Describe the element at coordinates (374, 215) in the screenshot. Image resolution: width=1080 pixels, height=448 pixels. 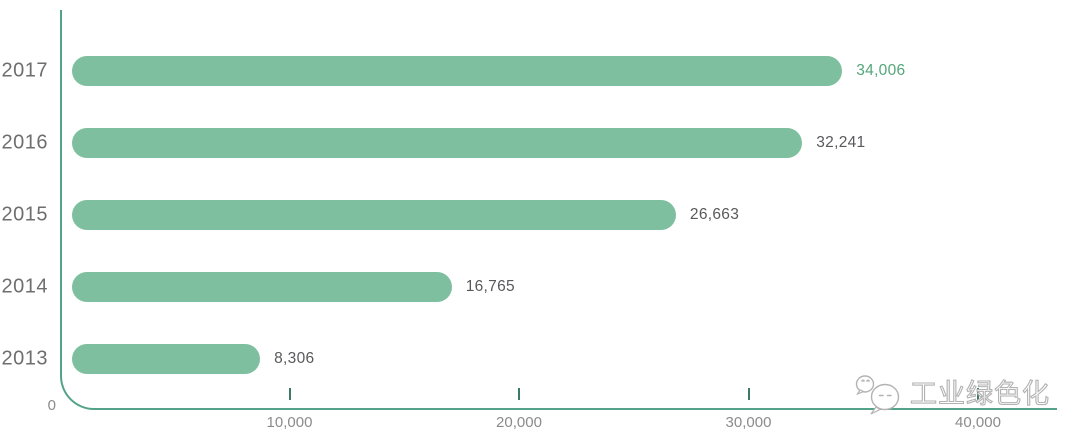
I see `bar-2015` at that location.